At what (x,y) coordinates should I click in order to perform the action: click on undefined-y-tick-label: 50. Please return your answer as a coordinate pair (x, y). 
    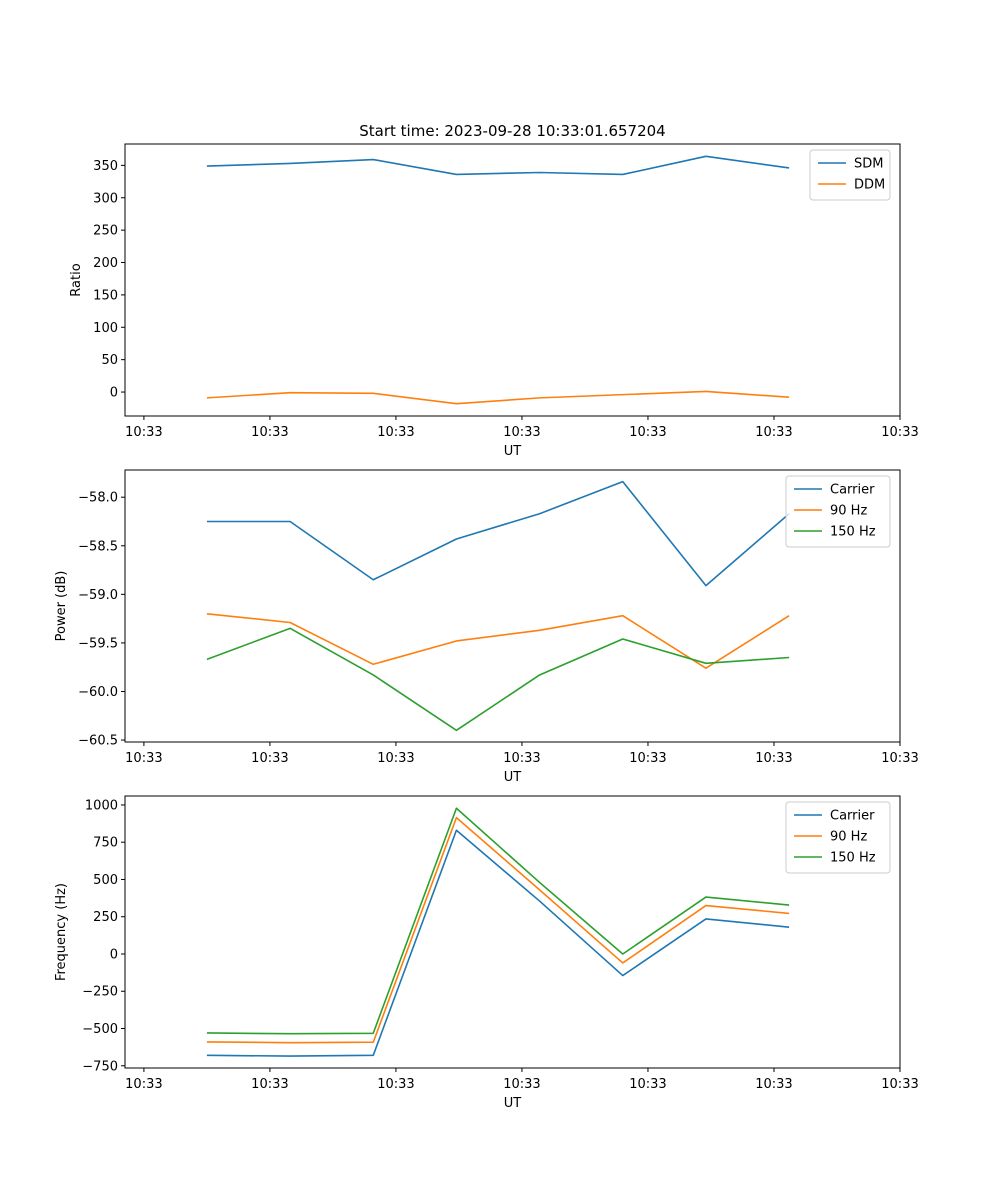
    Looking at the image, I should click on (109, 360).